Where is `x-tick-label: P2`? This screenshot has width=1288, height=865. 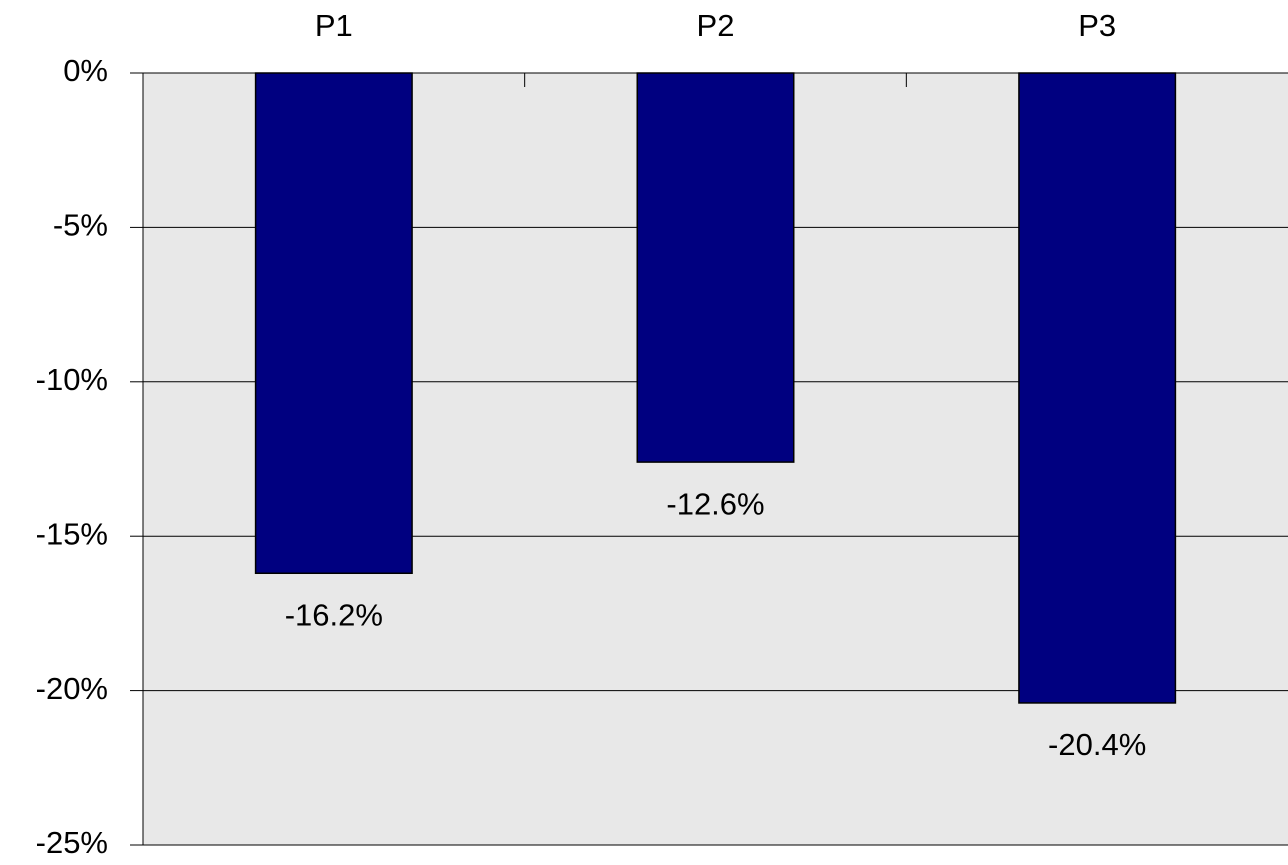 x-tick-label: P2 is located at coordinates (716, 25).